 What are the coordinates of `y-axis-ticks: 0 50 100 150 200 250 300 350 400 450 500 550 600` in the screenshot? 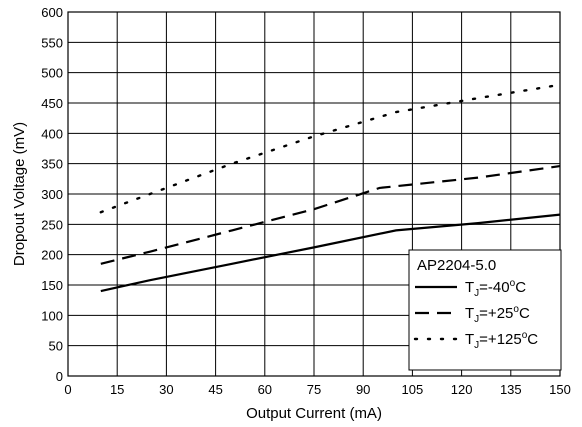 It's located at (52, 194).